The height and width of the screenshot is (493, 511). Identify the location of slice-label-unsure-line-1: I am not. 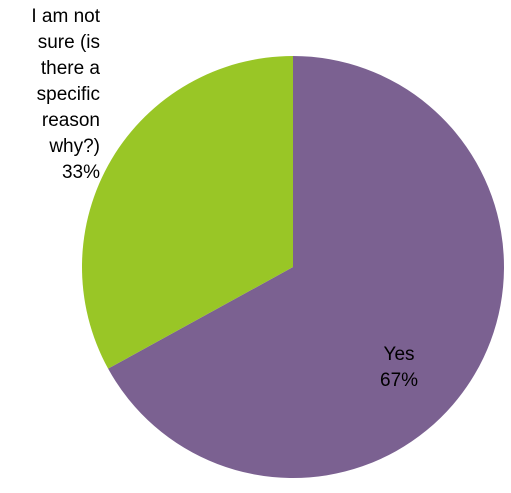
(65, 16).